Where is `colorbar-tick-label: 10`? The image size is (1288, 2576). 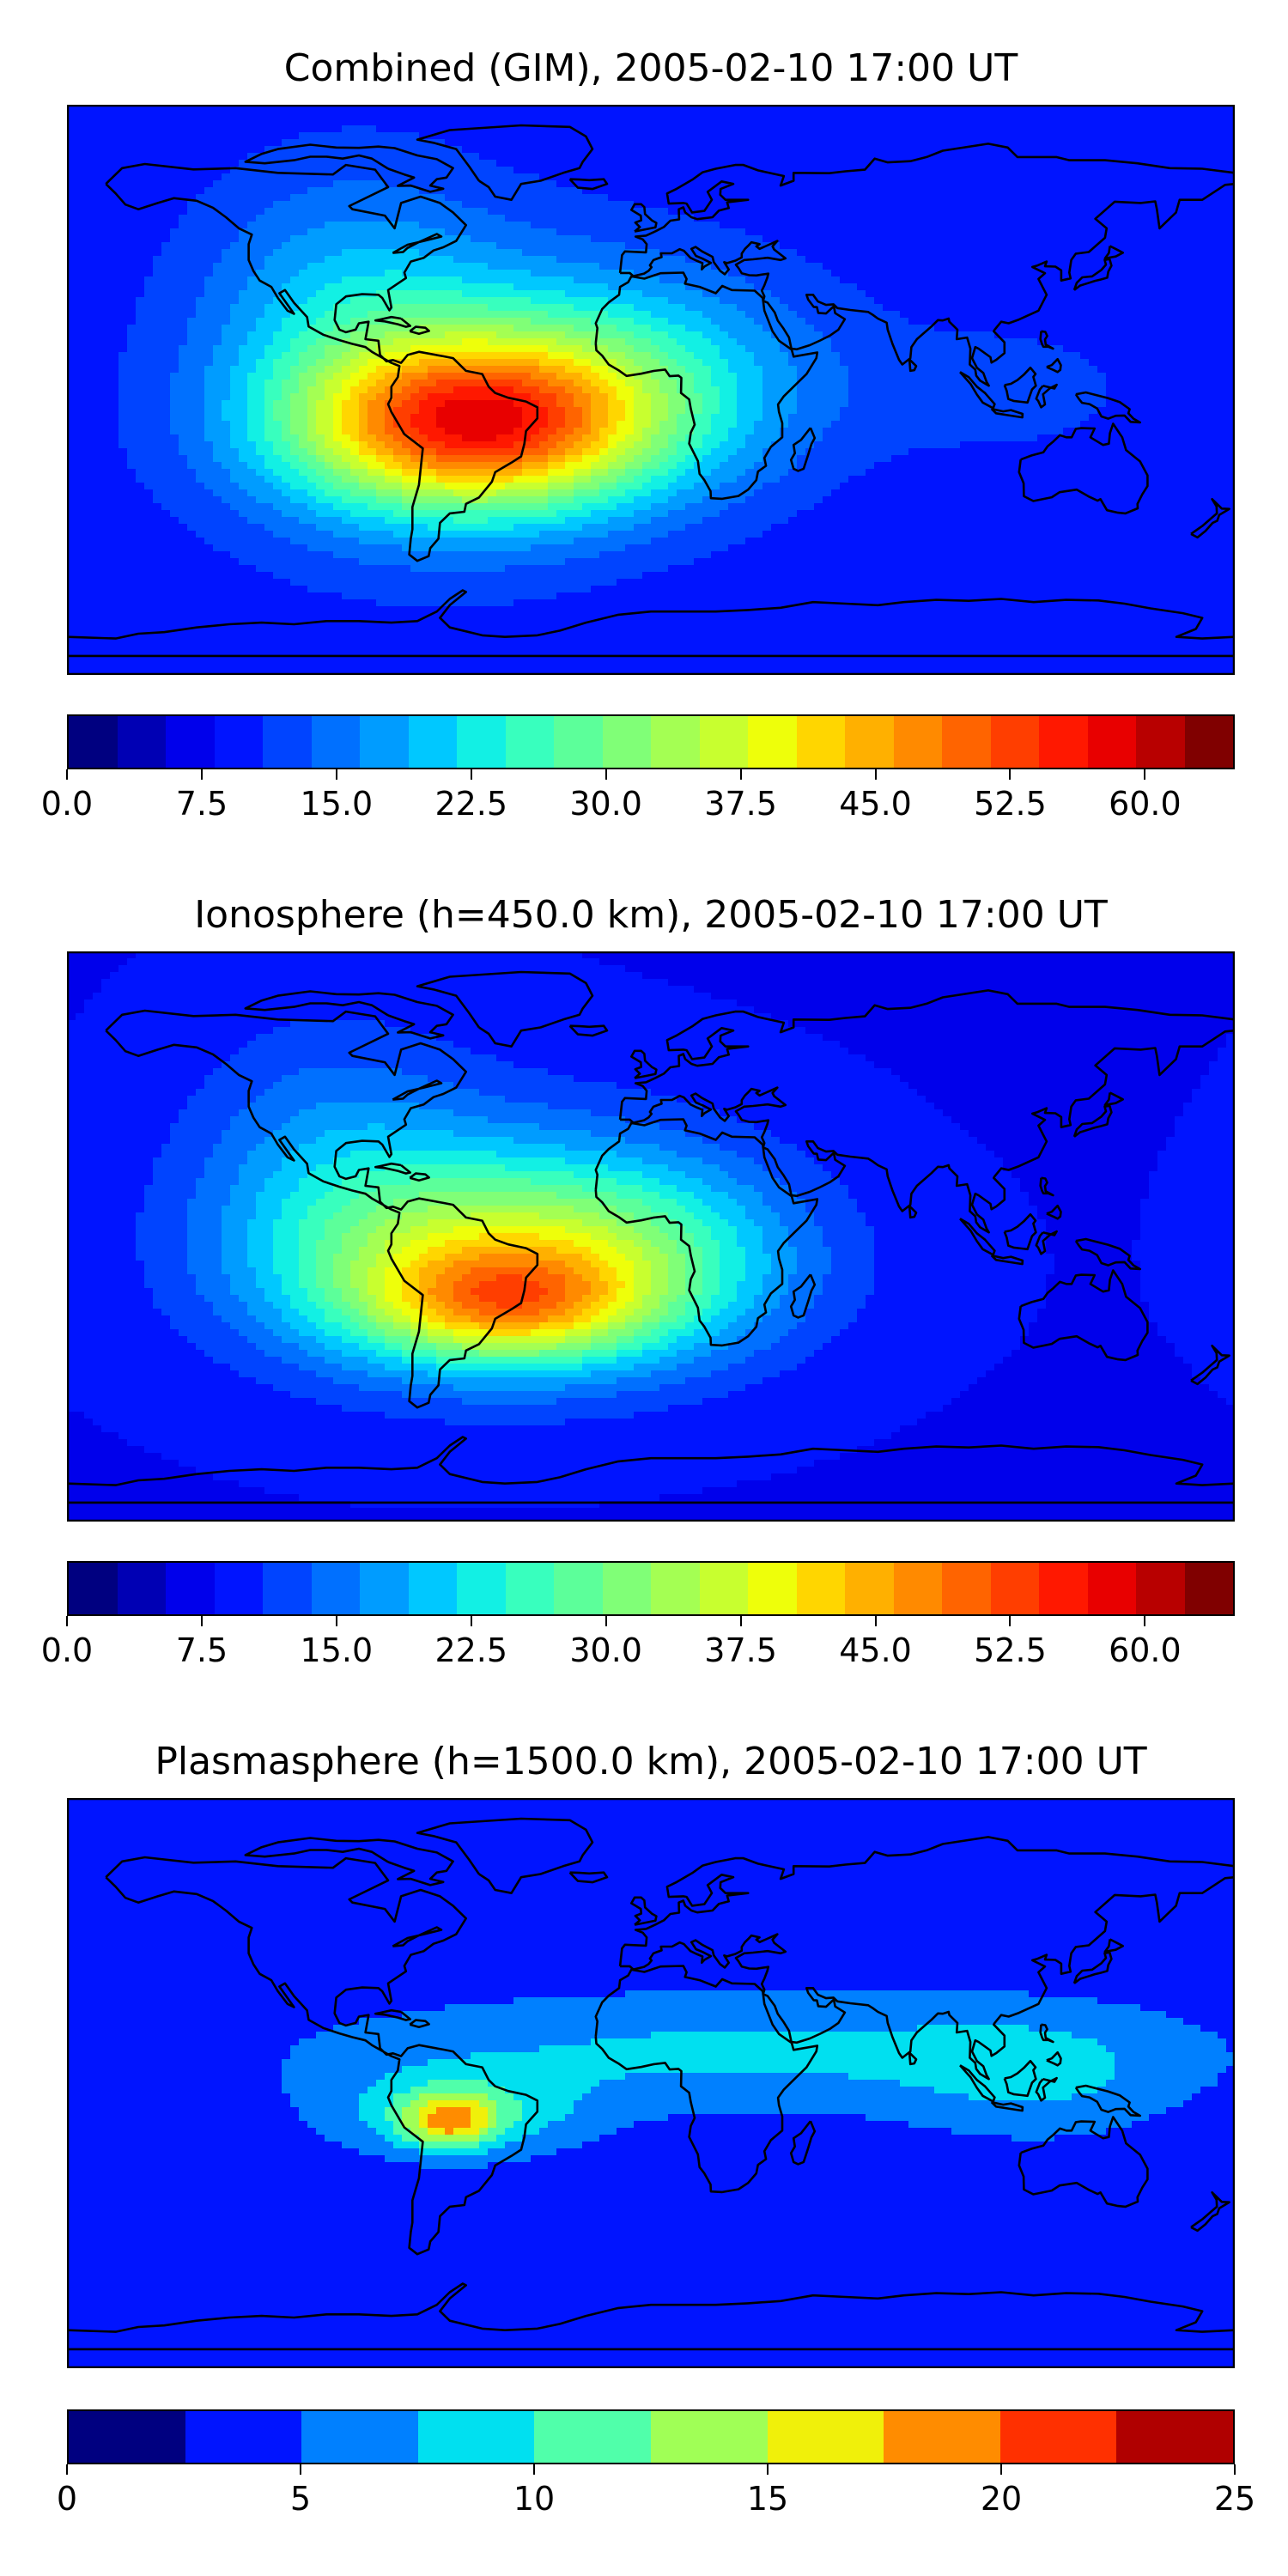 colorbar-tick-label: 10 is located at coordinates (534, 2499).